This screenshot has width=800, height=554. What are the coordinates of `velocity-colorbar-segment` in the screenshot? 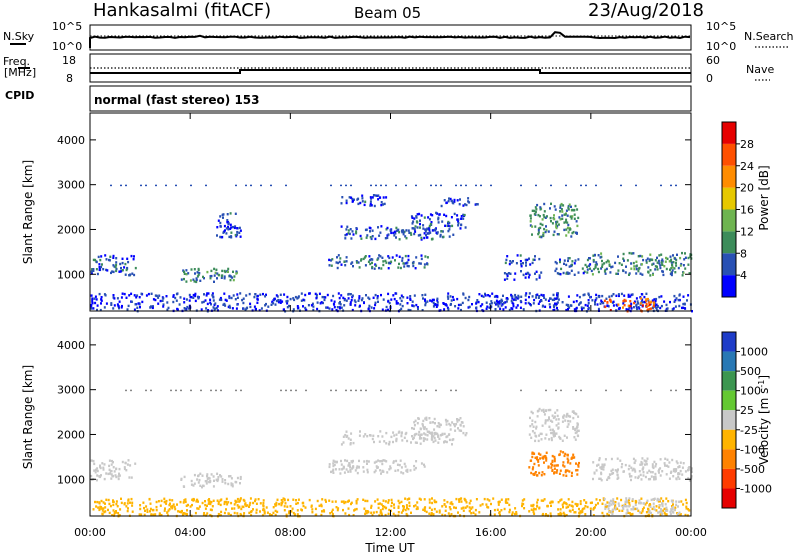 It's located at (729, 342).